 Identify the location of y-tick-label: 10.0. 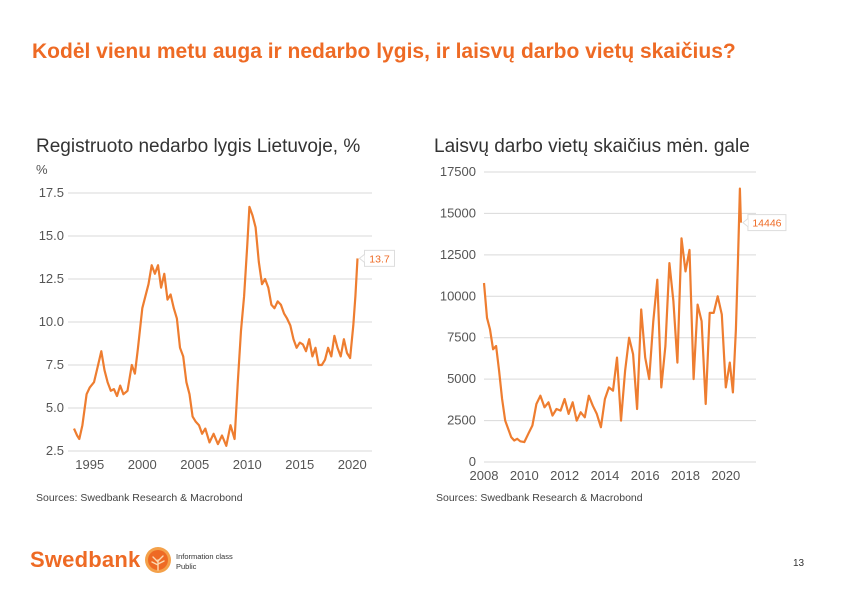
(51, 321).